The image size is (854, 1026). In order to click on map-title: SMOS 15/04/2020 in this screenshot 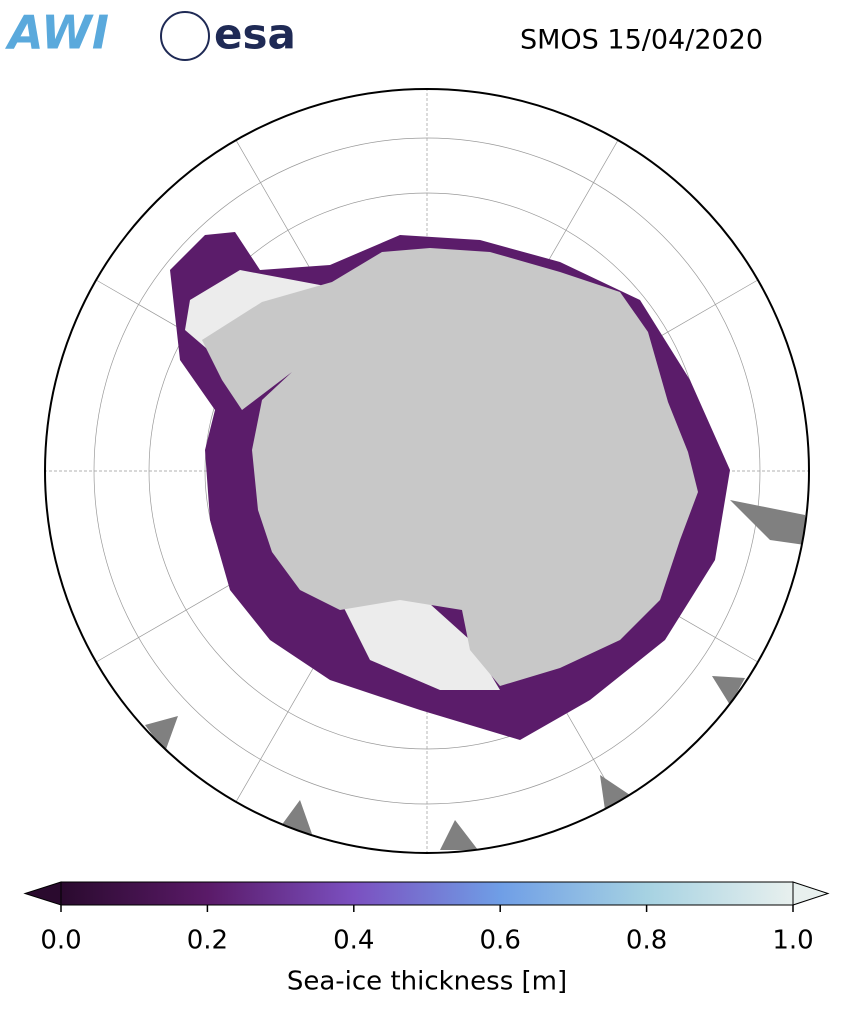, I will do `click(641, 40)`.